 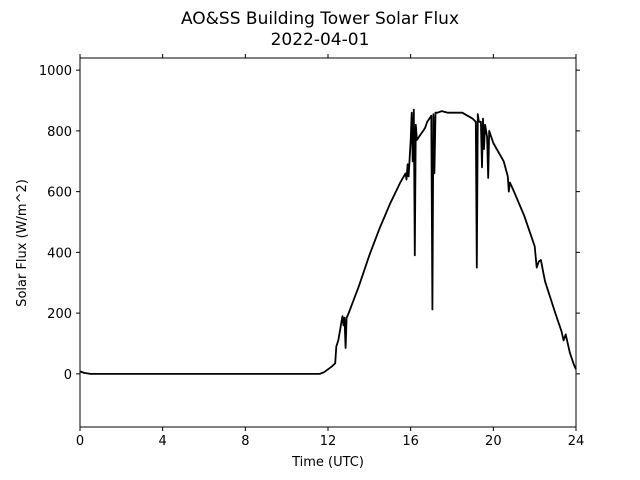 I want to click on y-tick-label: 200, so click(x=59, y=314).